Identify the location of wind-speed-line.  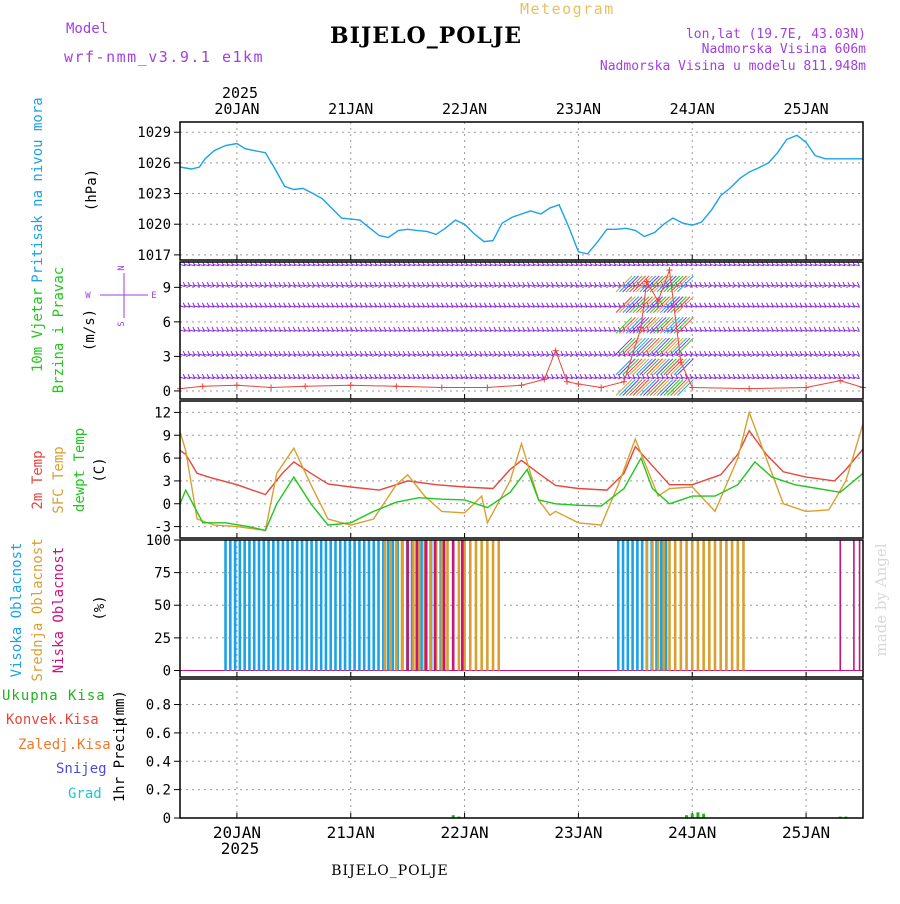
(521, 329).